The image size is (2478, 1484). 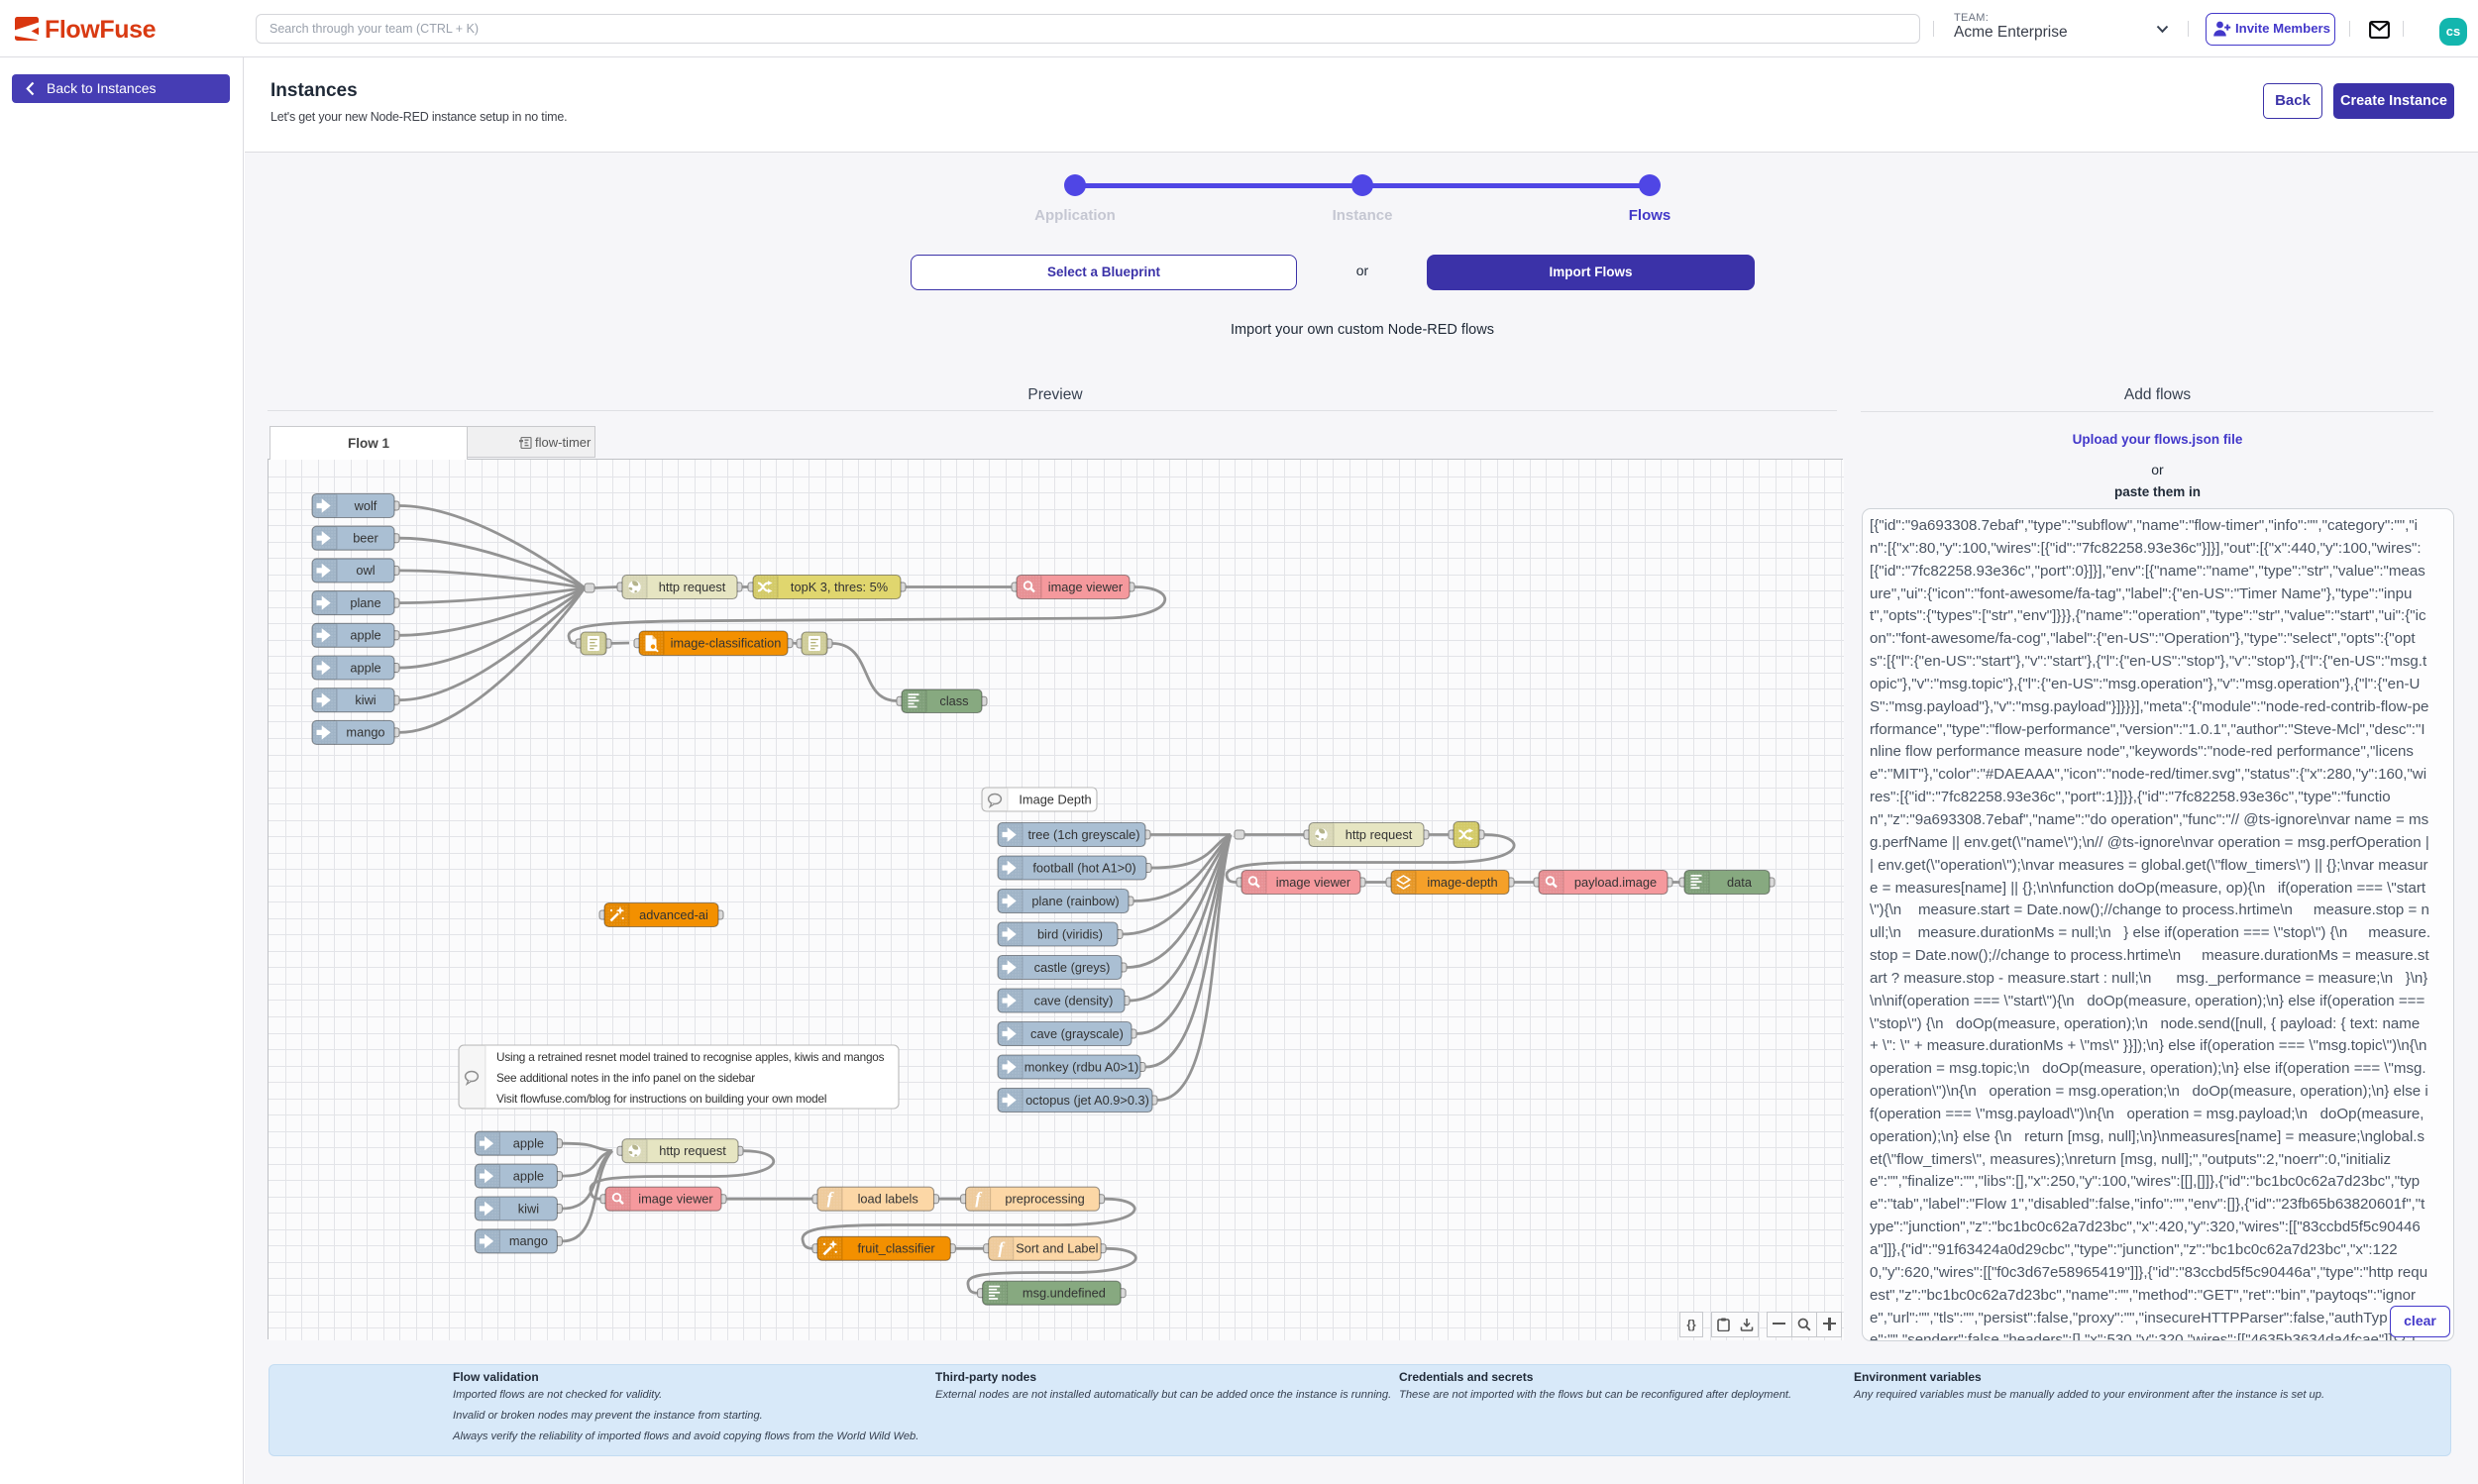 What do you see at coordinates (839, 587) in the screenshot?
I see `svg-text: topK 3, thres: 5%` at bounding box center [839, 587].